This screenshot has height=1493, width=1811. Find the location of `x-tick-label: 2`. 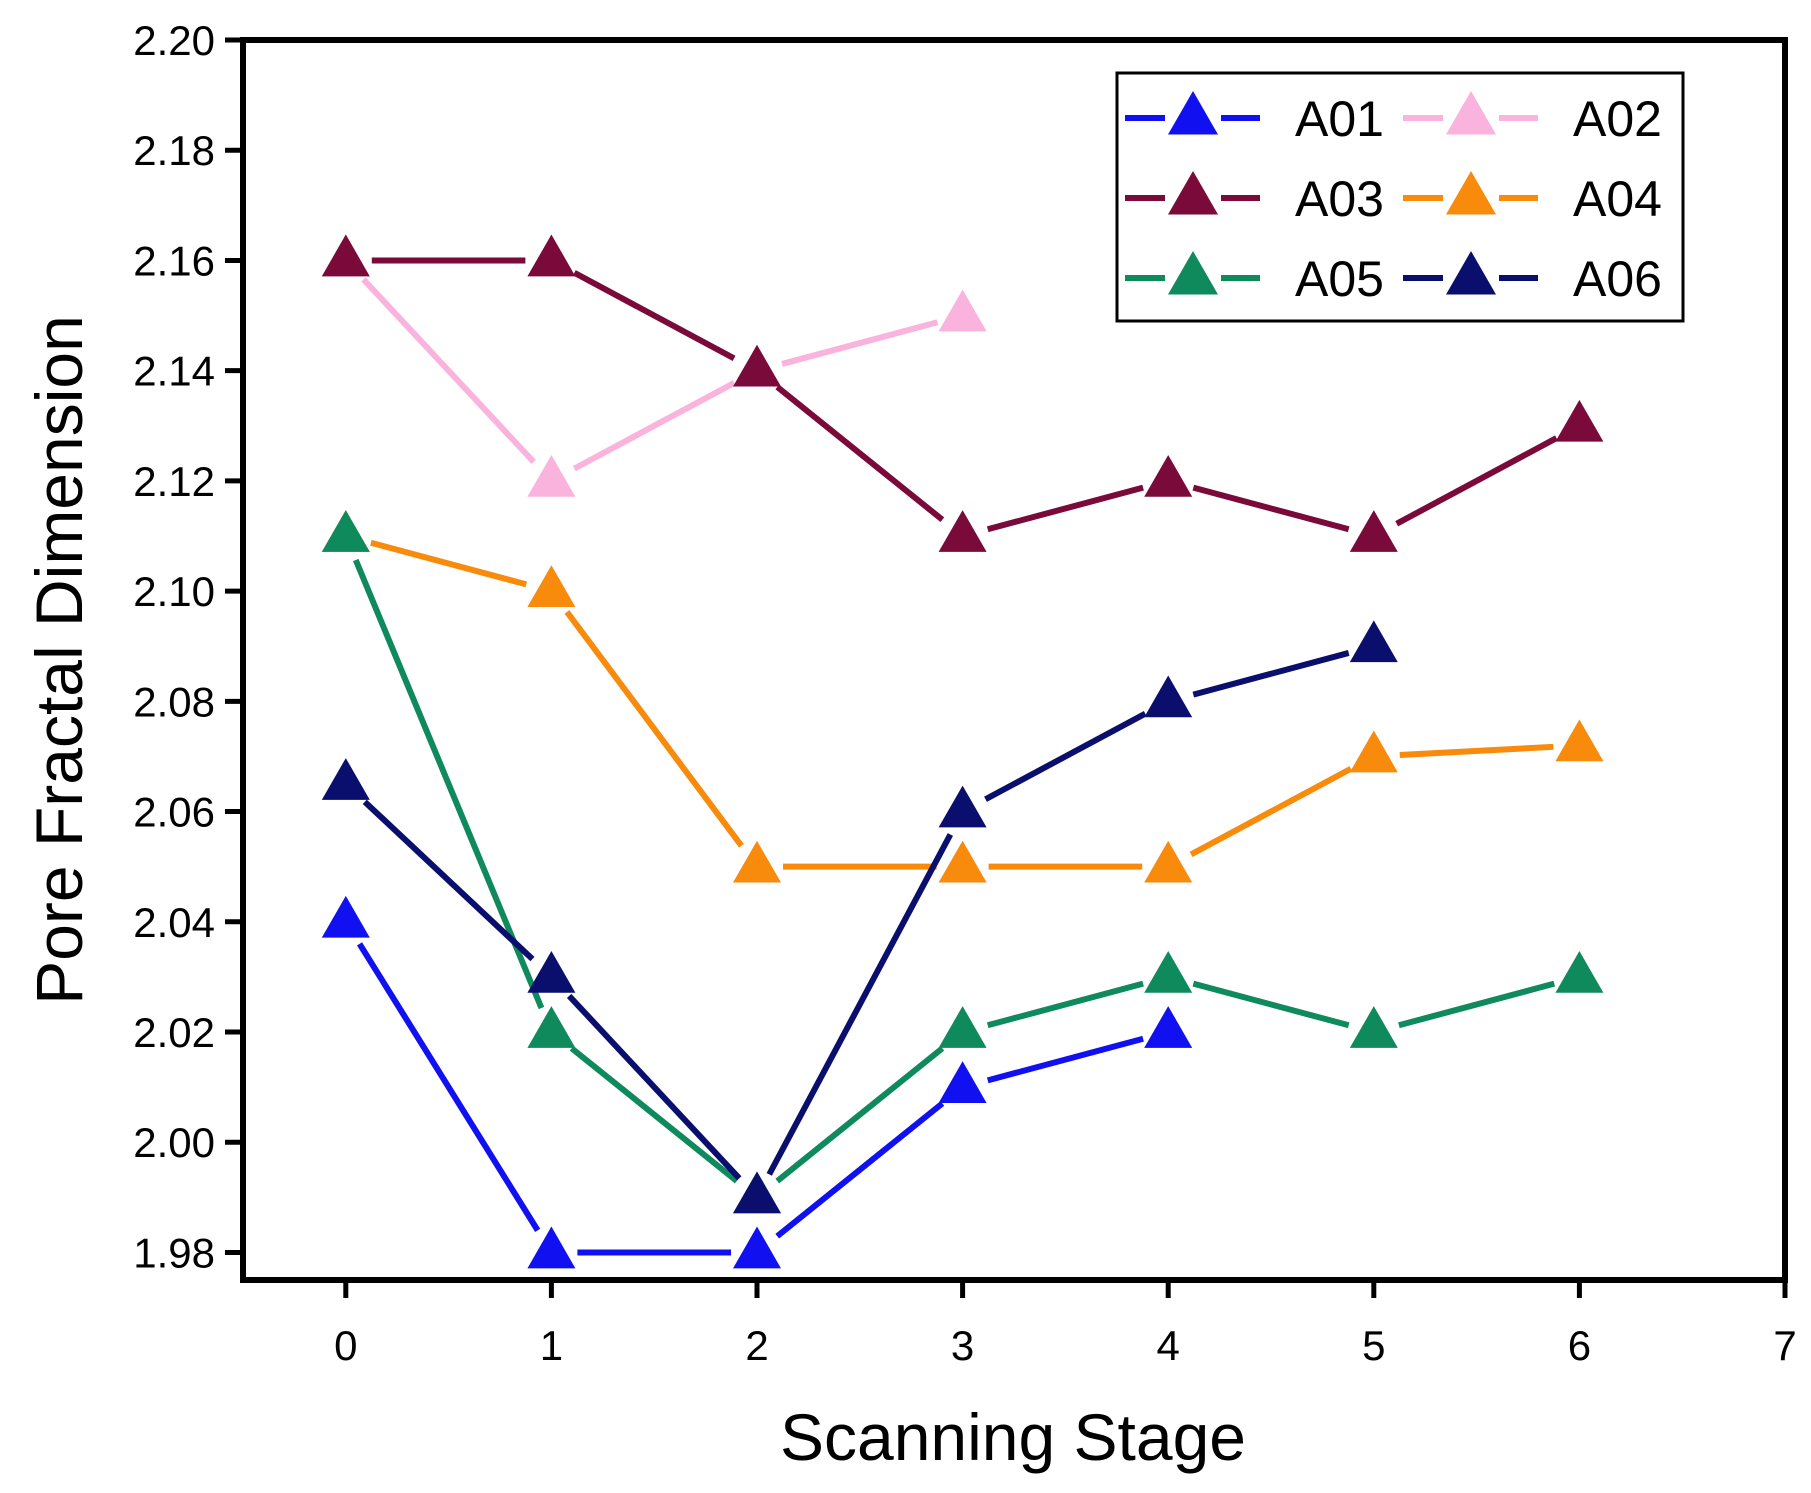

x-tick-label: 2 is located at coordinates (756, 1345).